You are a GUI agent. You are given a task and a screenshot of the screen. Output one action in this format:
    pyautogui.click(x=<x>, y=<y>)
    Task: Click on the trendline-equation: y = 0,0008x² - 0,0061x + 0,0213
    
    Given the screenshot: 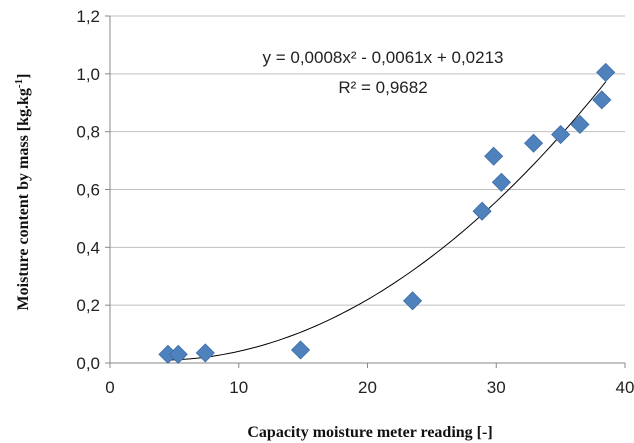 What is the action you would take?
    pyautogui.click(x=382, y=57)
    